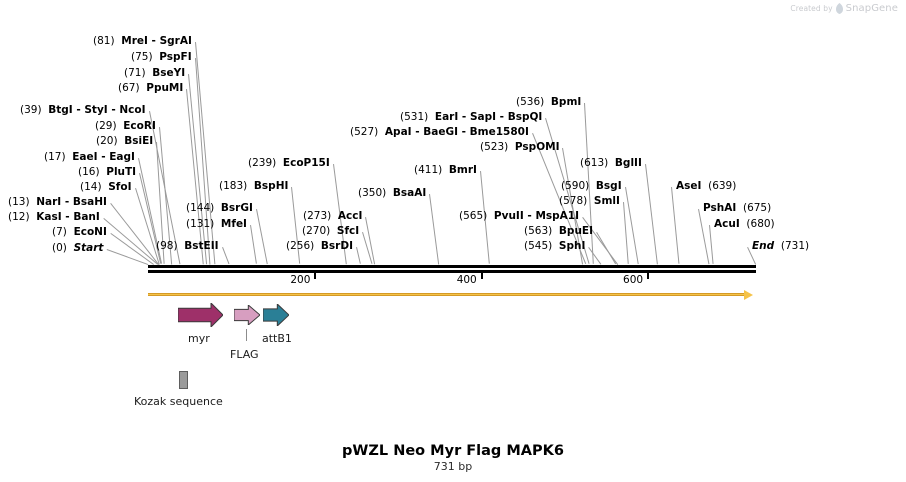 This screenshot has height=482, width=906. I want to click on enzyme-name: AccI, so click(350, 216).